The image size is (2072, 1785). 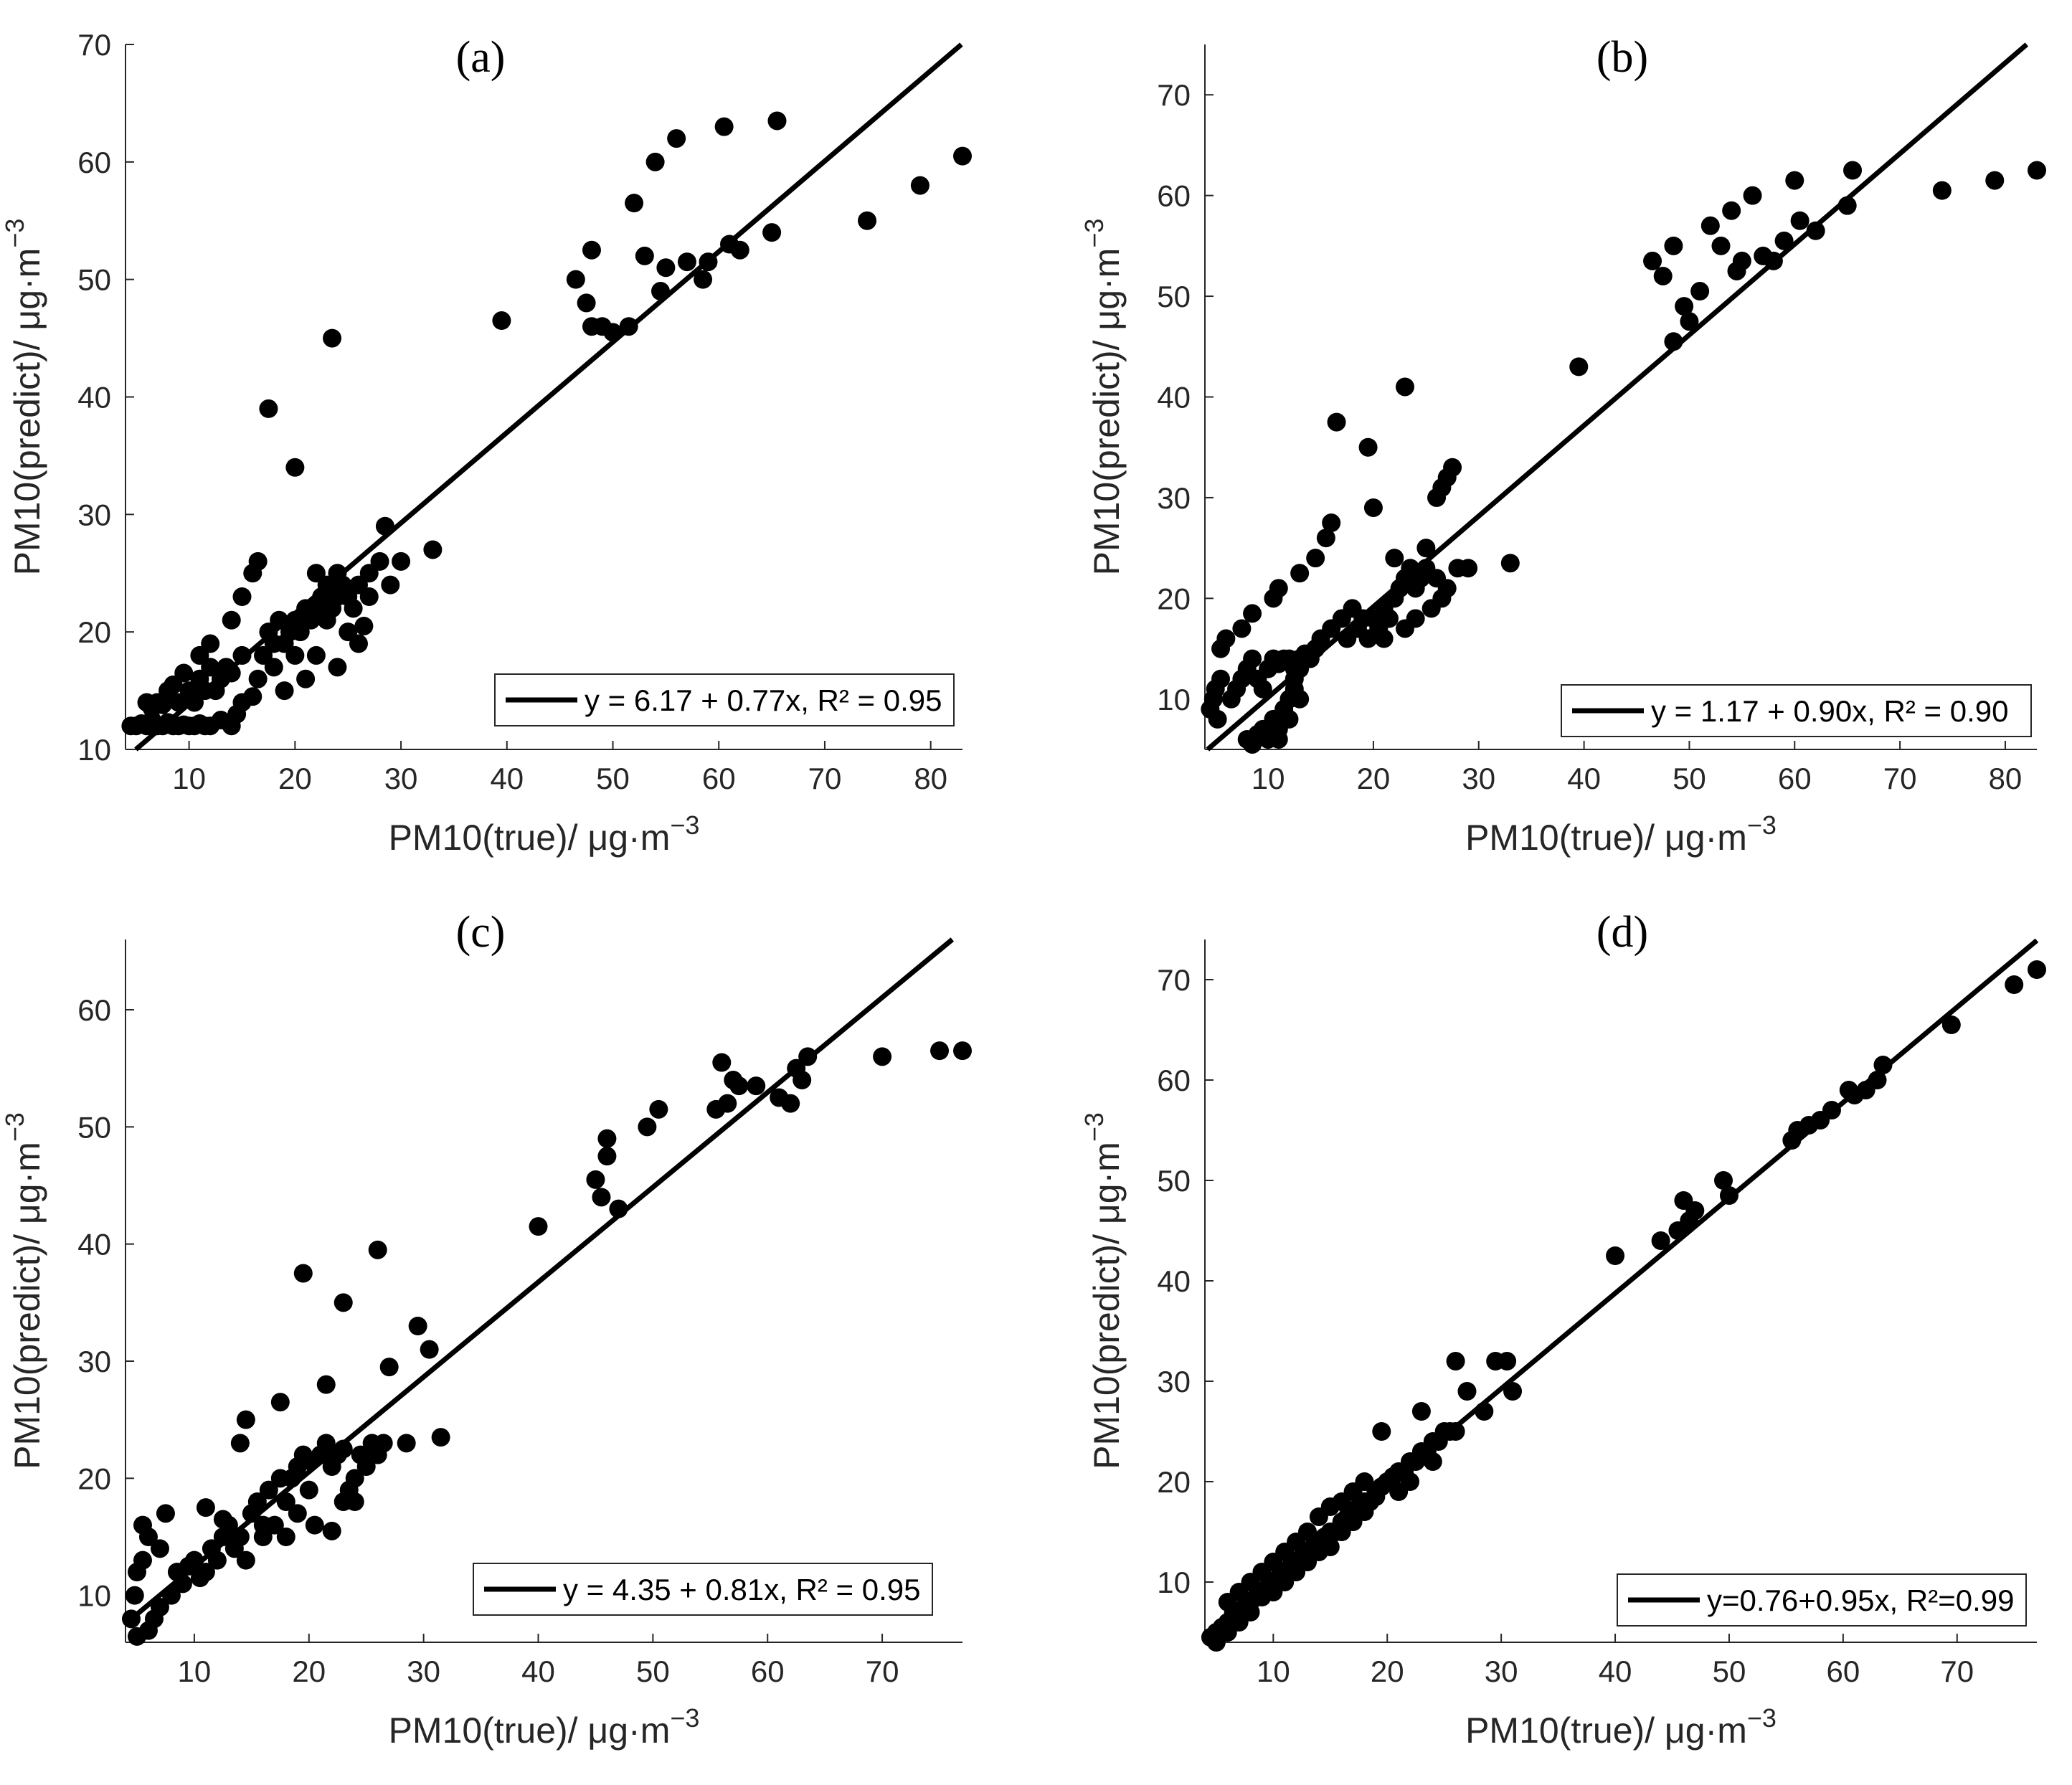 What do you see at coordinates (1174, 1080) in the screenshot?
I see `y-tick-label: 60` at bounding box center [1174, 1080].